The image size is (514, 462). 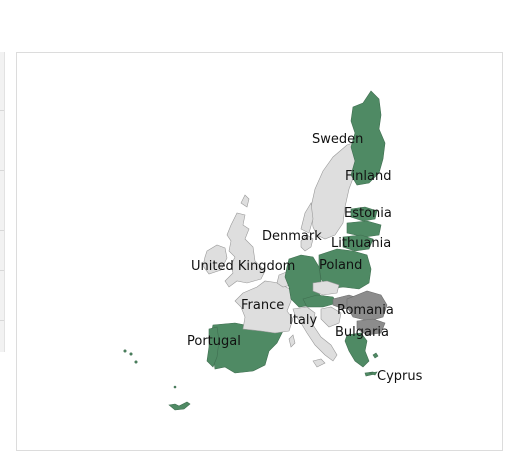 I want to click on label-poland: Poland, so click(x=340, y=265).